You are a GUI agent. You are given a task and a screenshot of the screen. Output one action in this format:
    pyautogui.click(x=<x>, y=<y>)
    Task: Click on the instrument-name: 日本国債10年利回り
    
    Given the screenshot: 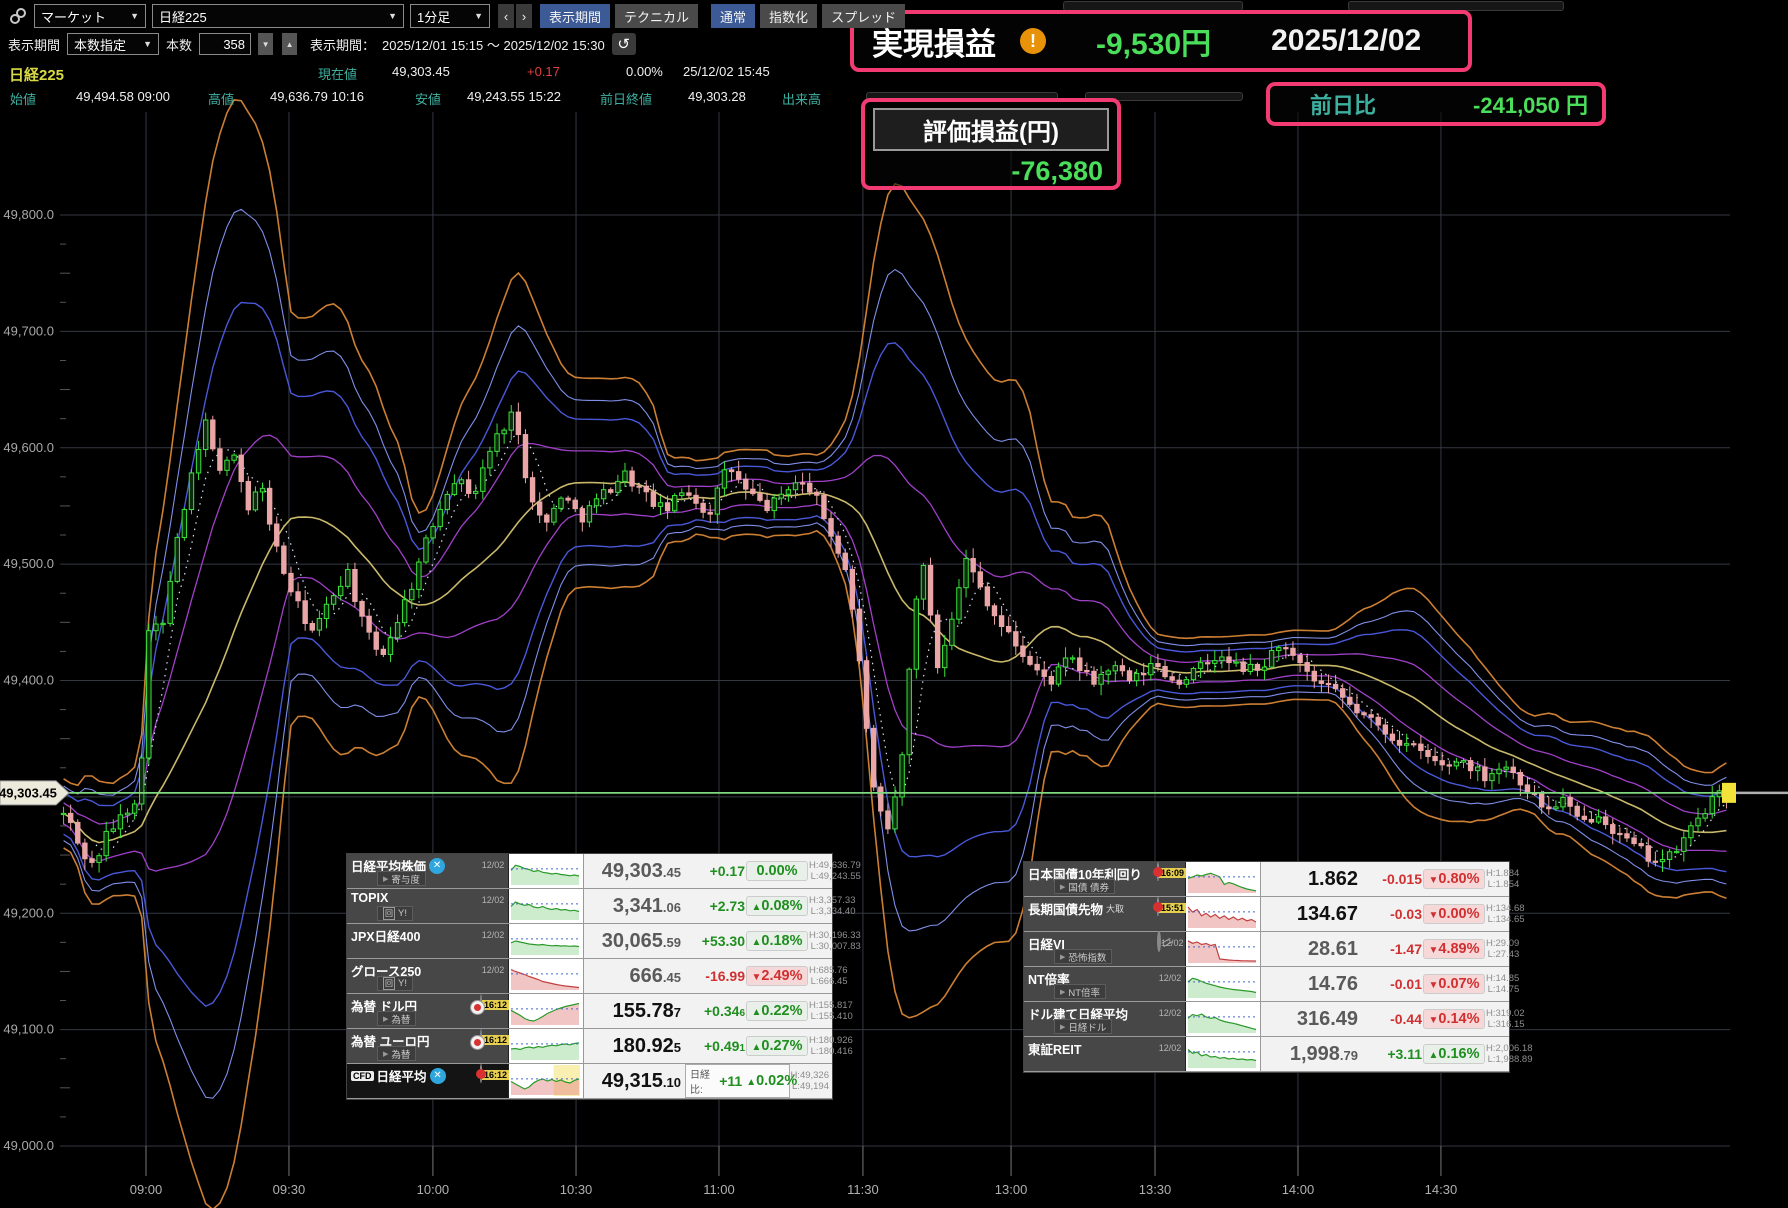 What is the action you would take?
    pyautogui.click(x=1085, y=875)
    